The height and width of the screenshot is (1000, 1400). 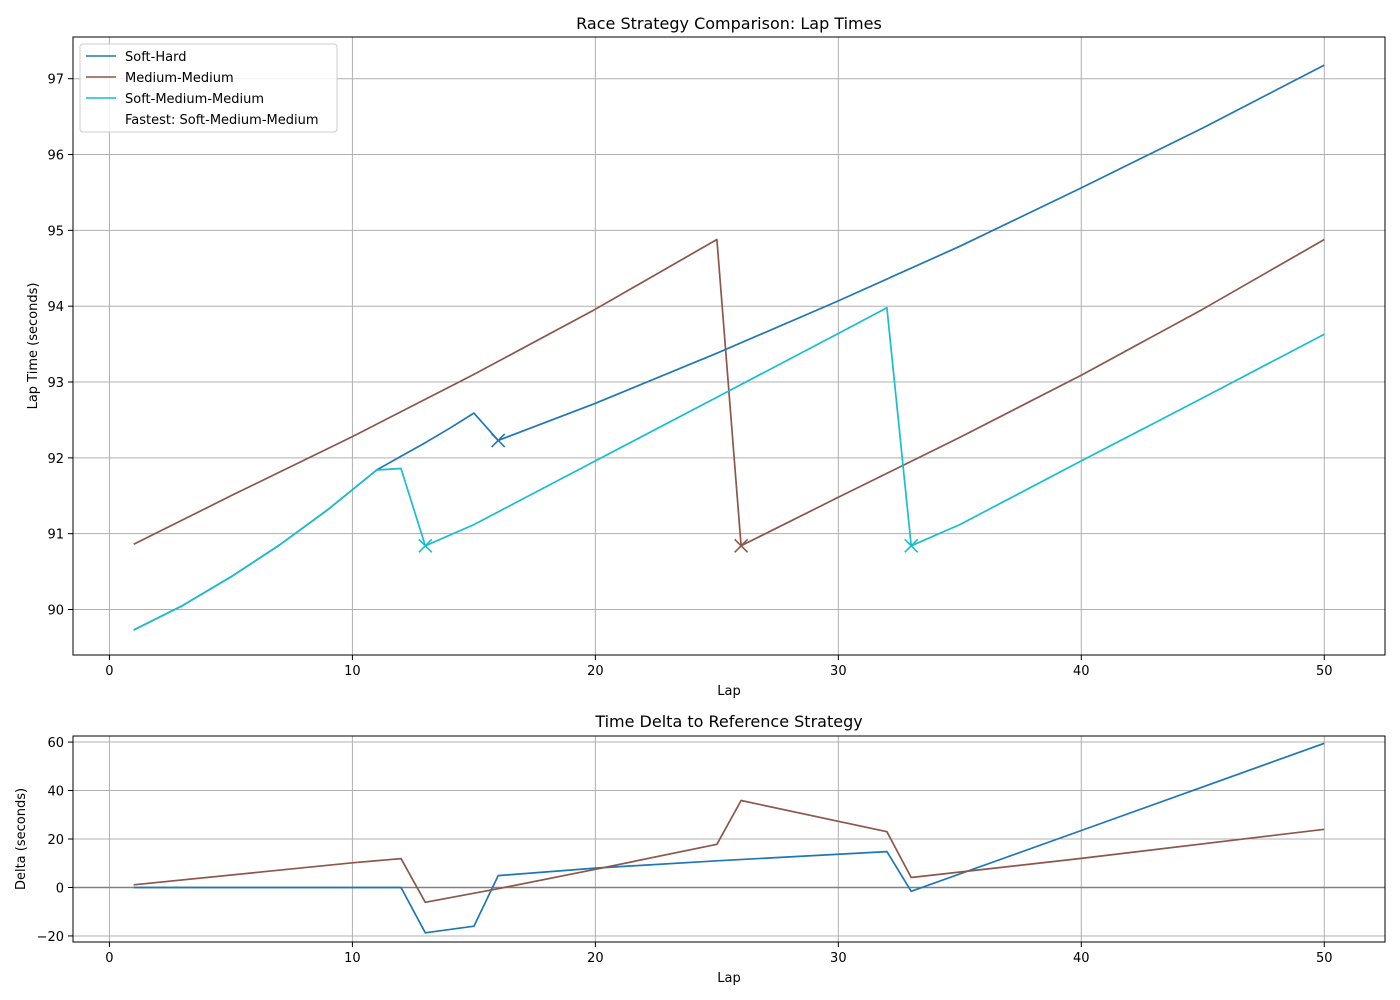 What do you see at coordinates (155, 57) in the screenshot?
I see `legend-label-soft-hard: Soft-Hard` at bounding box center [155, 57].